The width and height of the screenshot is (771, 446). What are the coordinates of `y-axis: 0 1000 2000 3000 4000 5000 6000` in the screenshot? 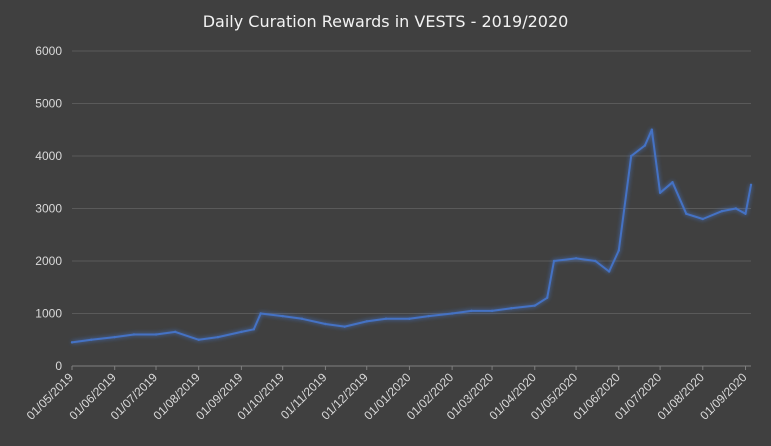 It's located at (48, 208).